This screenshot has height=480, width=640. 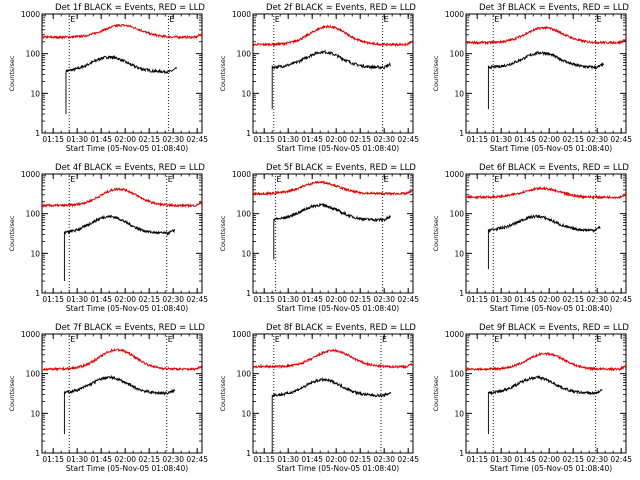 What do you see at coordinates (341, 8) in the screenshot?
I see `panel-title: Det 2f BLACK = Events, RED = LLD` at bounding box center [341, 8].